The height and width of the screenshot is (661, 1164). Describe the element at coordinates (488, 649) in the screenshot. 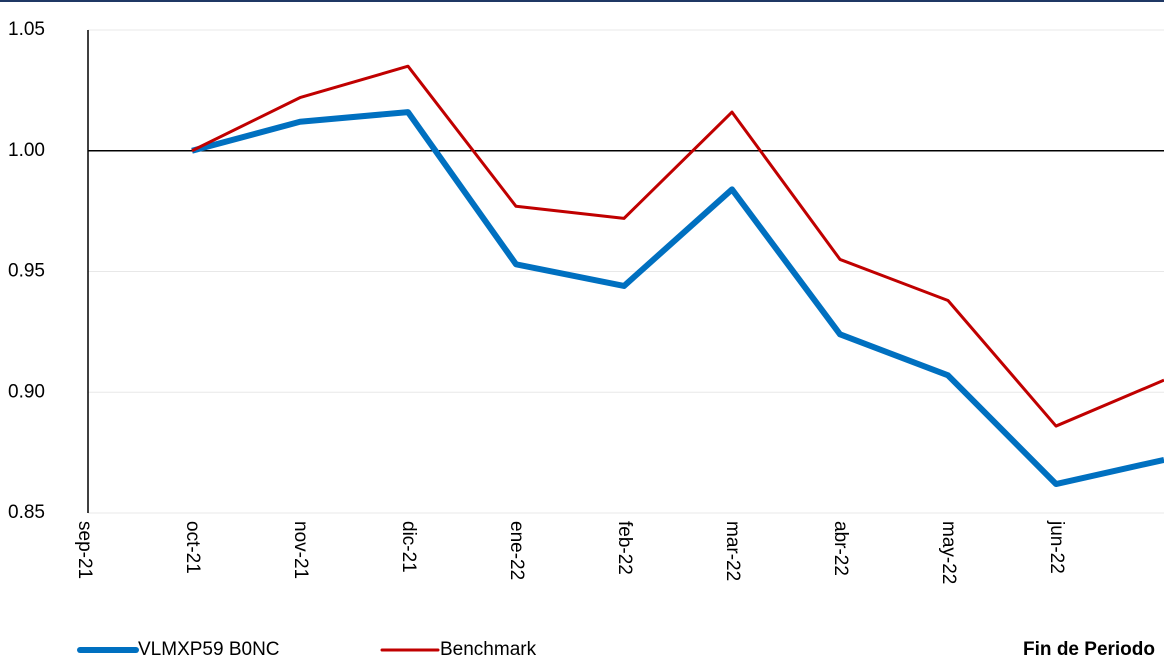

I see `legend-label: Benchmark` at that location.